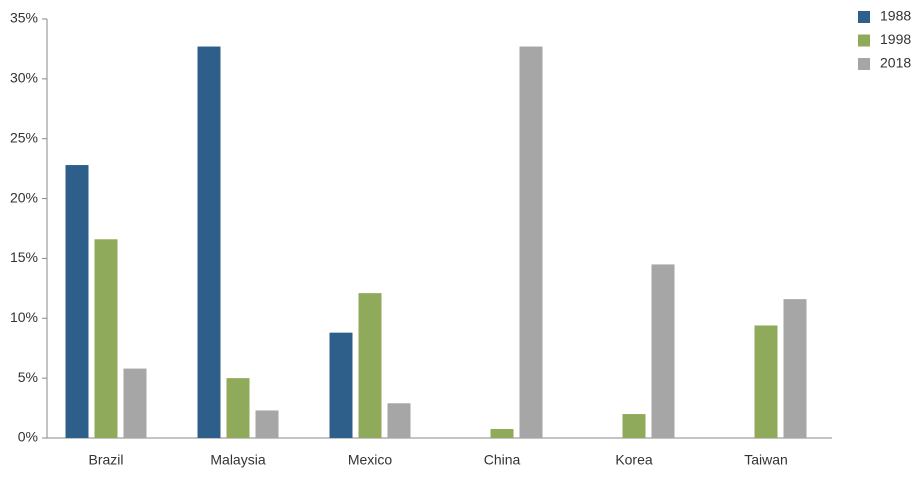 The height and width of the screenshot is (480, 919). What do you see at coordinates (24, 197) in the screenshot?
I see `y-tick-label: 20%` at bounding box center [24, 197].